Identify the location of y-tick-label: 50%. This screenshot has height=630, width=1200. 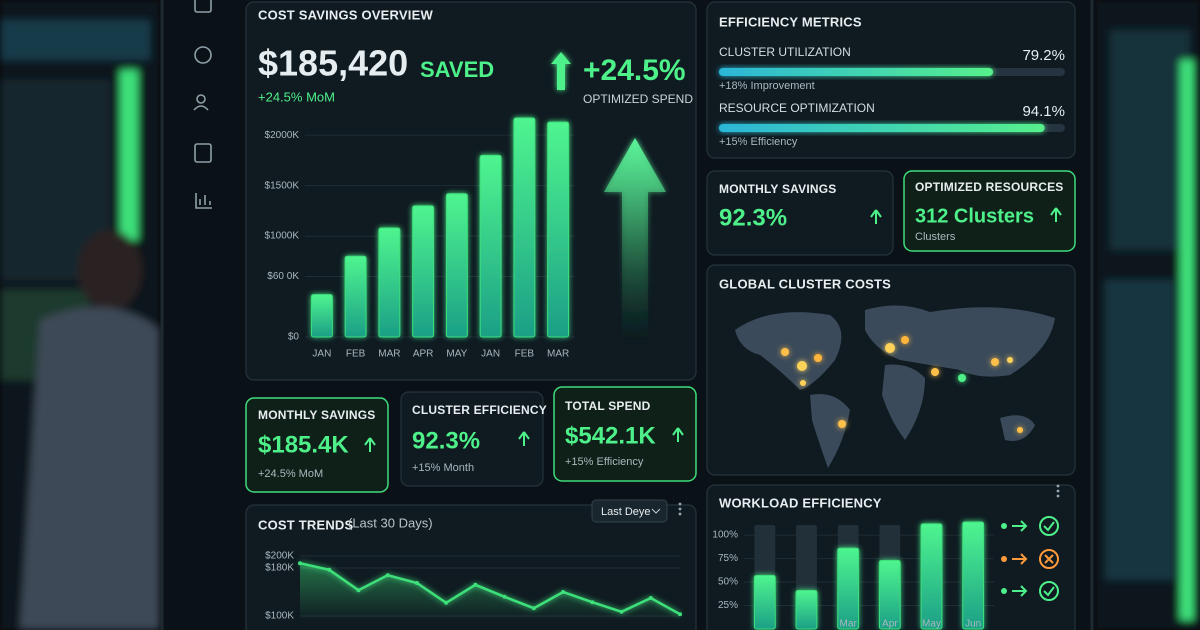
(728, 582).